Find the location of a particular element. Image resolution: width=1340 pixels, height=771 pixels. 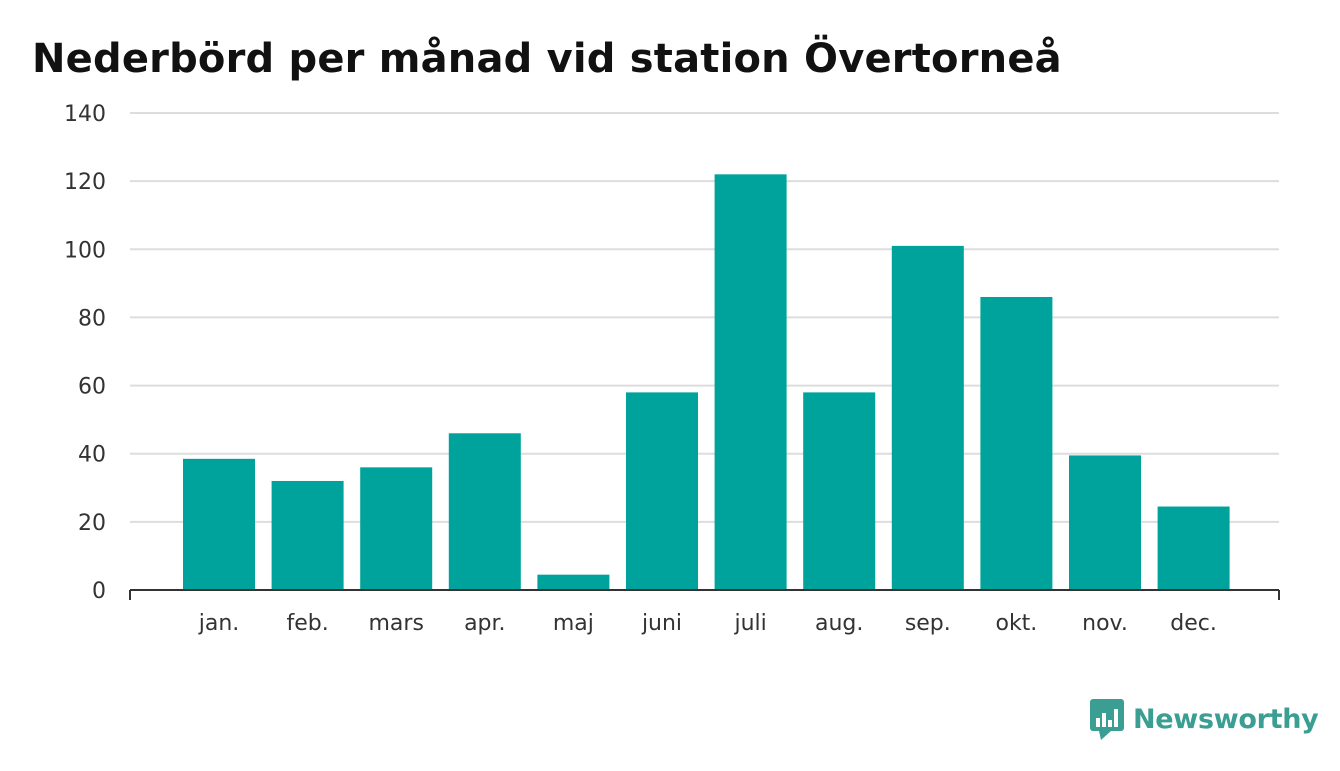

newsworthy-logo-icon is located at coordinates (1107, 719).